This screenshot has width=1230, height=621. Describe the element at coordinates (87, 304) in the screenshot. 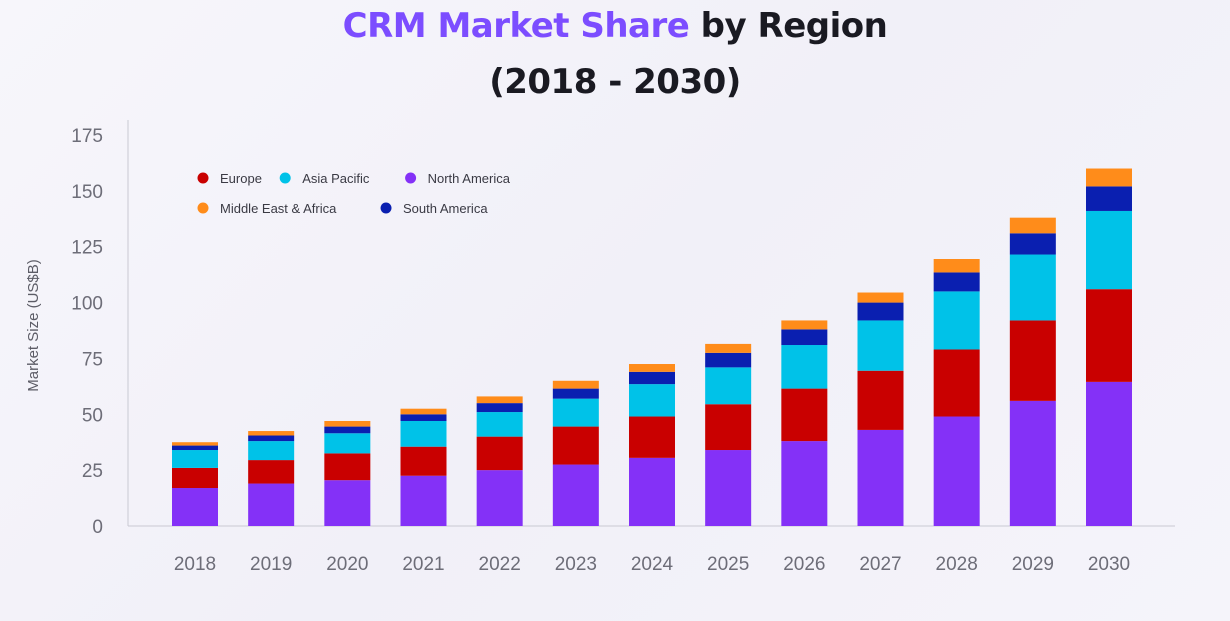

I see `y-tick-label: 100` at that location.